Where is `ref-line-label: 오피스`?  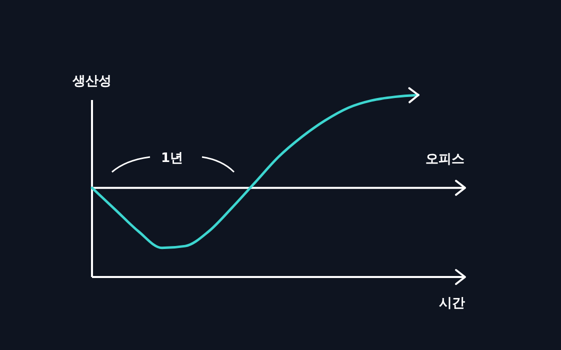
ref-line-label: 오피스 is located at coordinates (445, 159).